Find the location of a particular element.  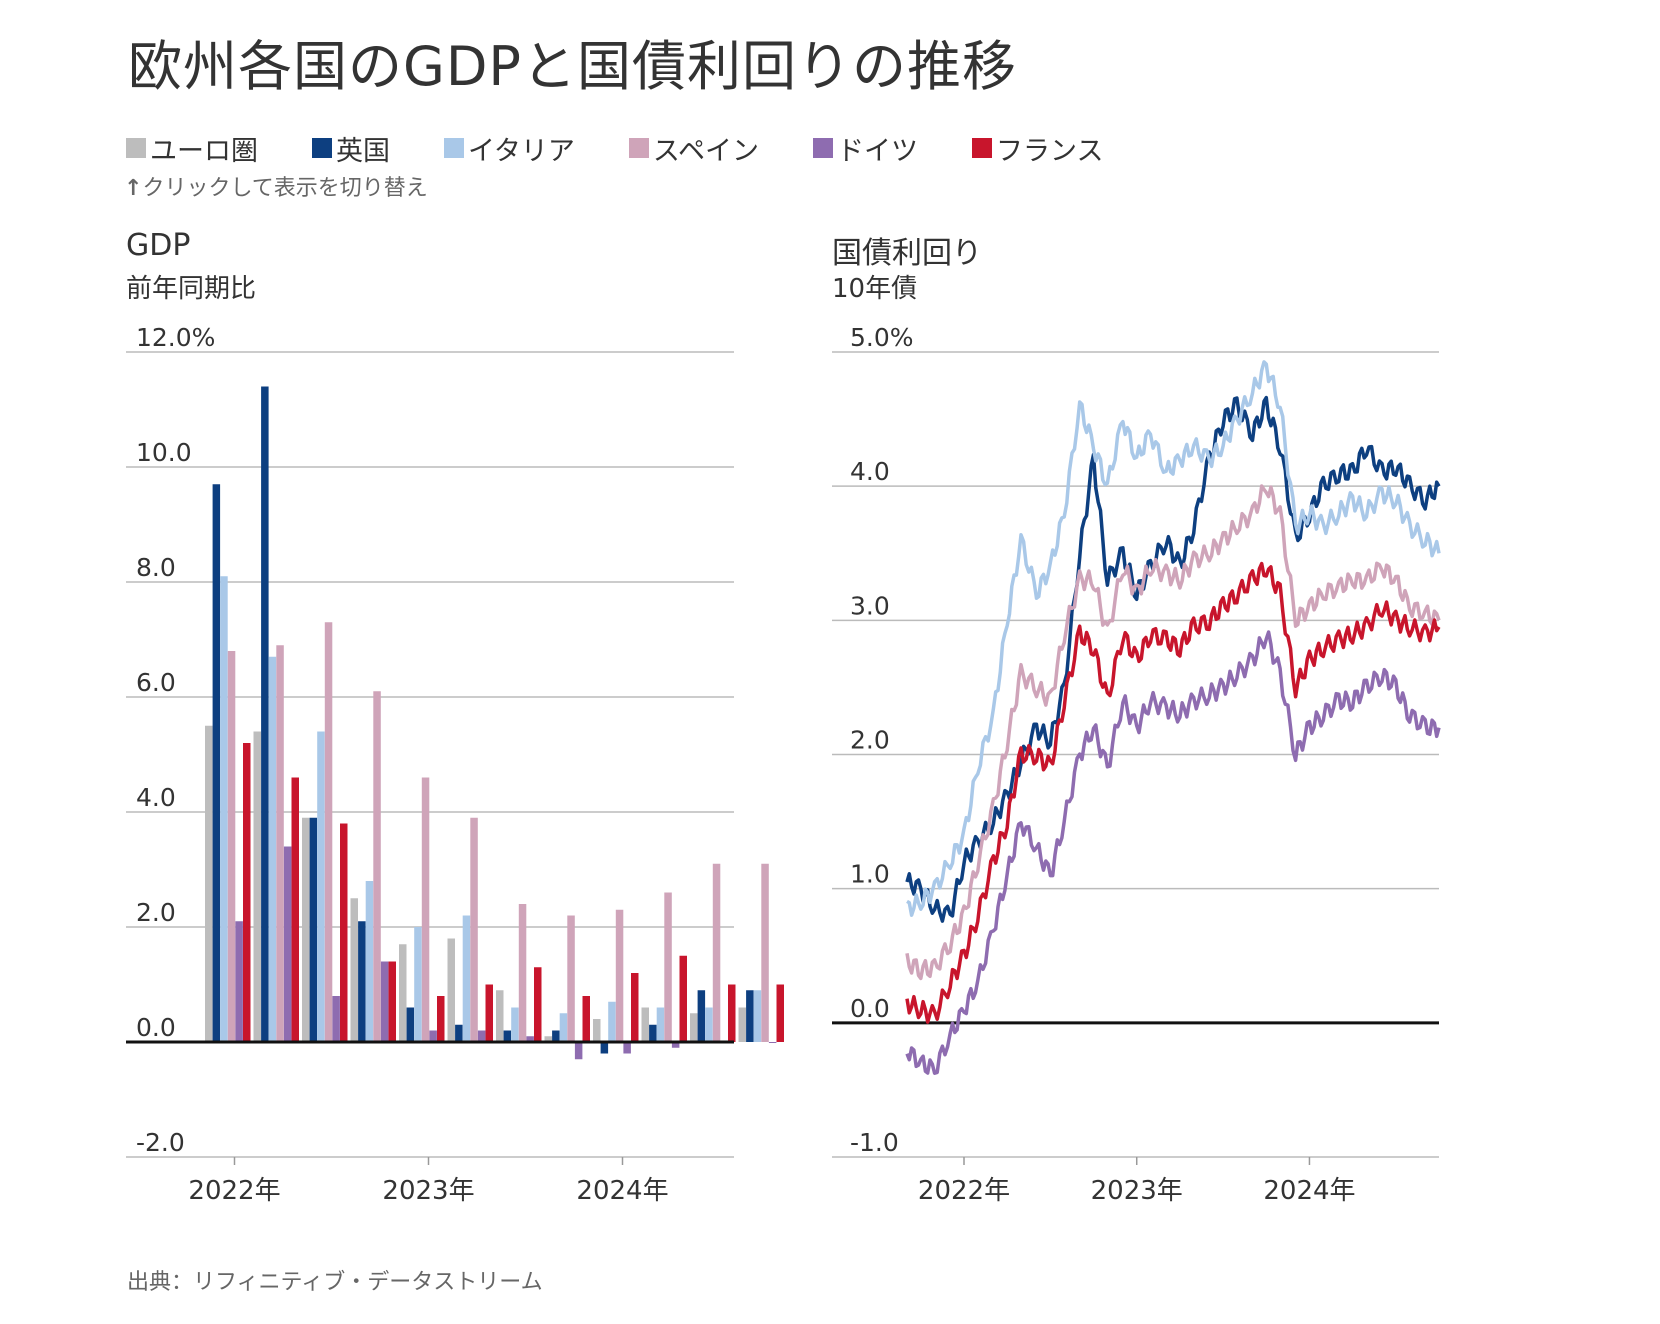

yield-line-イタリア is located at coordinates (1173, 638).